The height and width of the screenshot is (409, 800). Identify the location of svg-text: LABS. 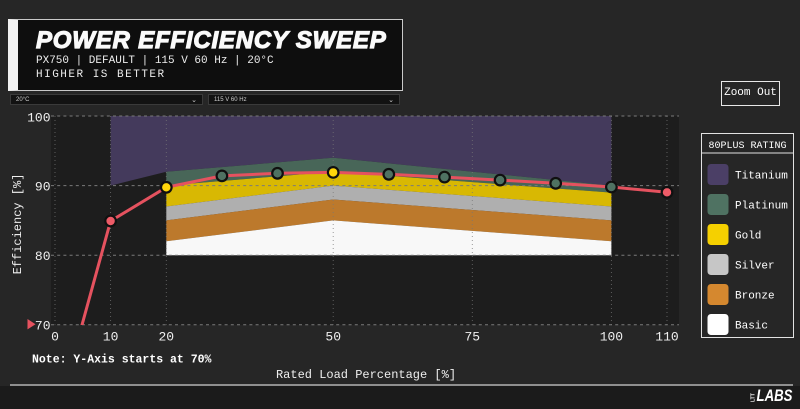
(775, 396).